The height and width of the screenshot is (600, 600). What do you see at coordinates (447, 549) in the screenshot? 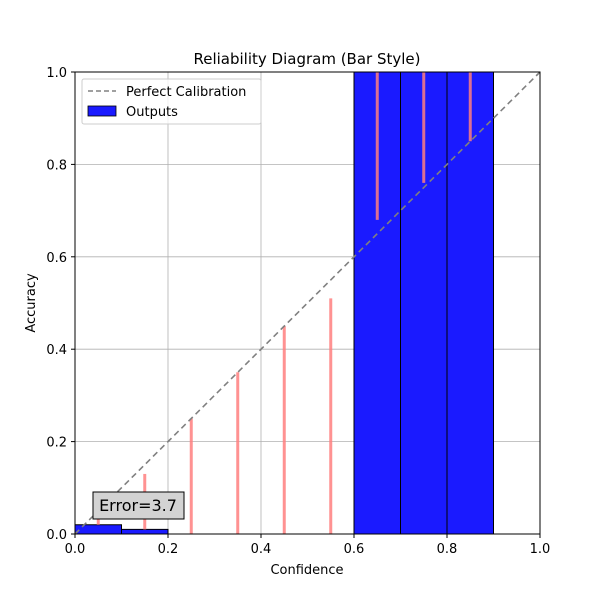
I see `x-tick-label: 0.8` at bounding box center [447, 549].